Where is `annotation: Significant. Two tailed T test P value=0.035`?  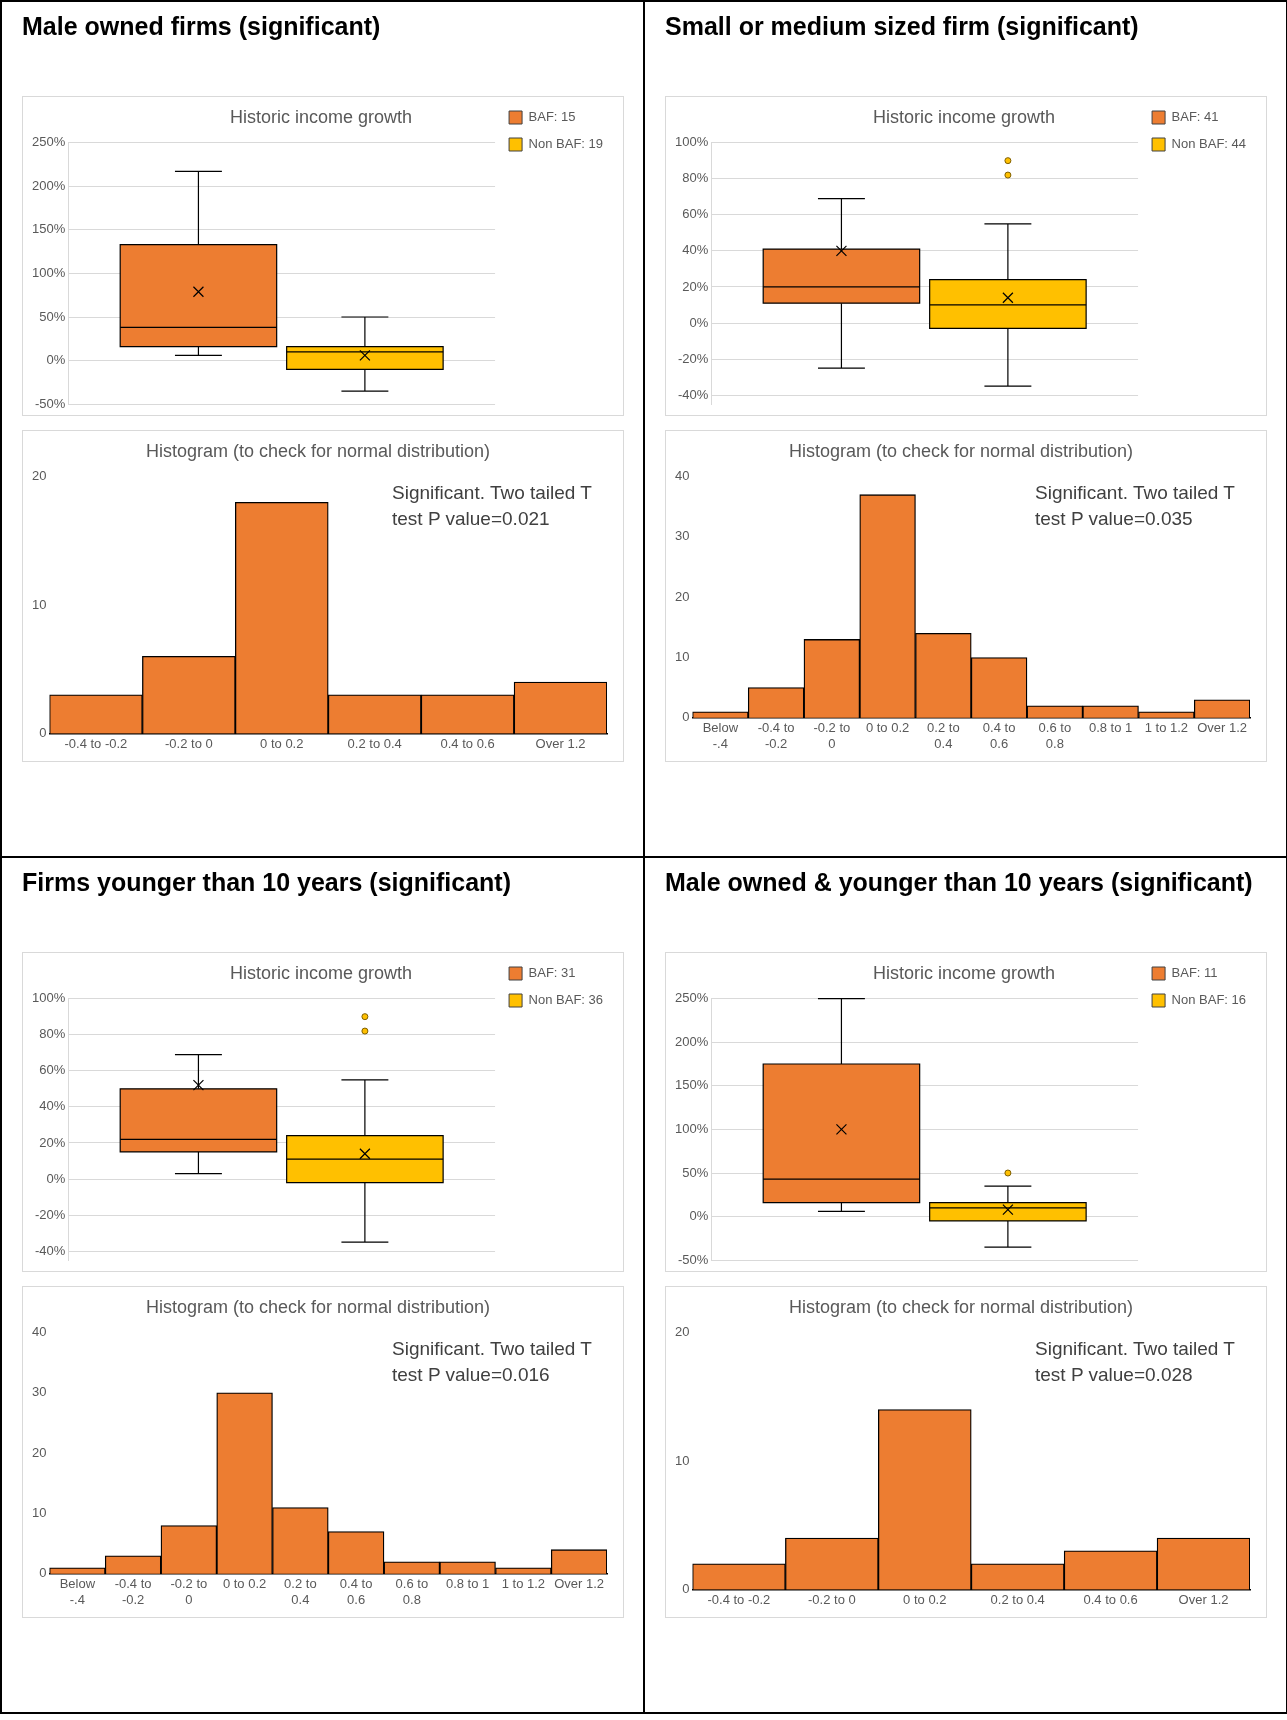
annotation: Significant. Two tailed T test P value=0.035 is located at coordinates (1135, 506).